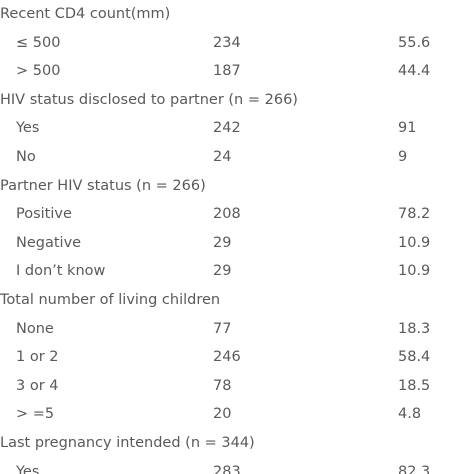 The image size is (474, 474). Describe the element at coordinates (38, 42) in the screenshot. I see `row-label: ≤ 500` at that location.